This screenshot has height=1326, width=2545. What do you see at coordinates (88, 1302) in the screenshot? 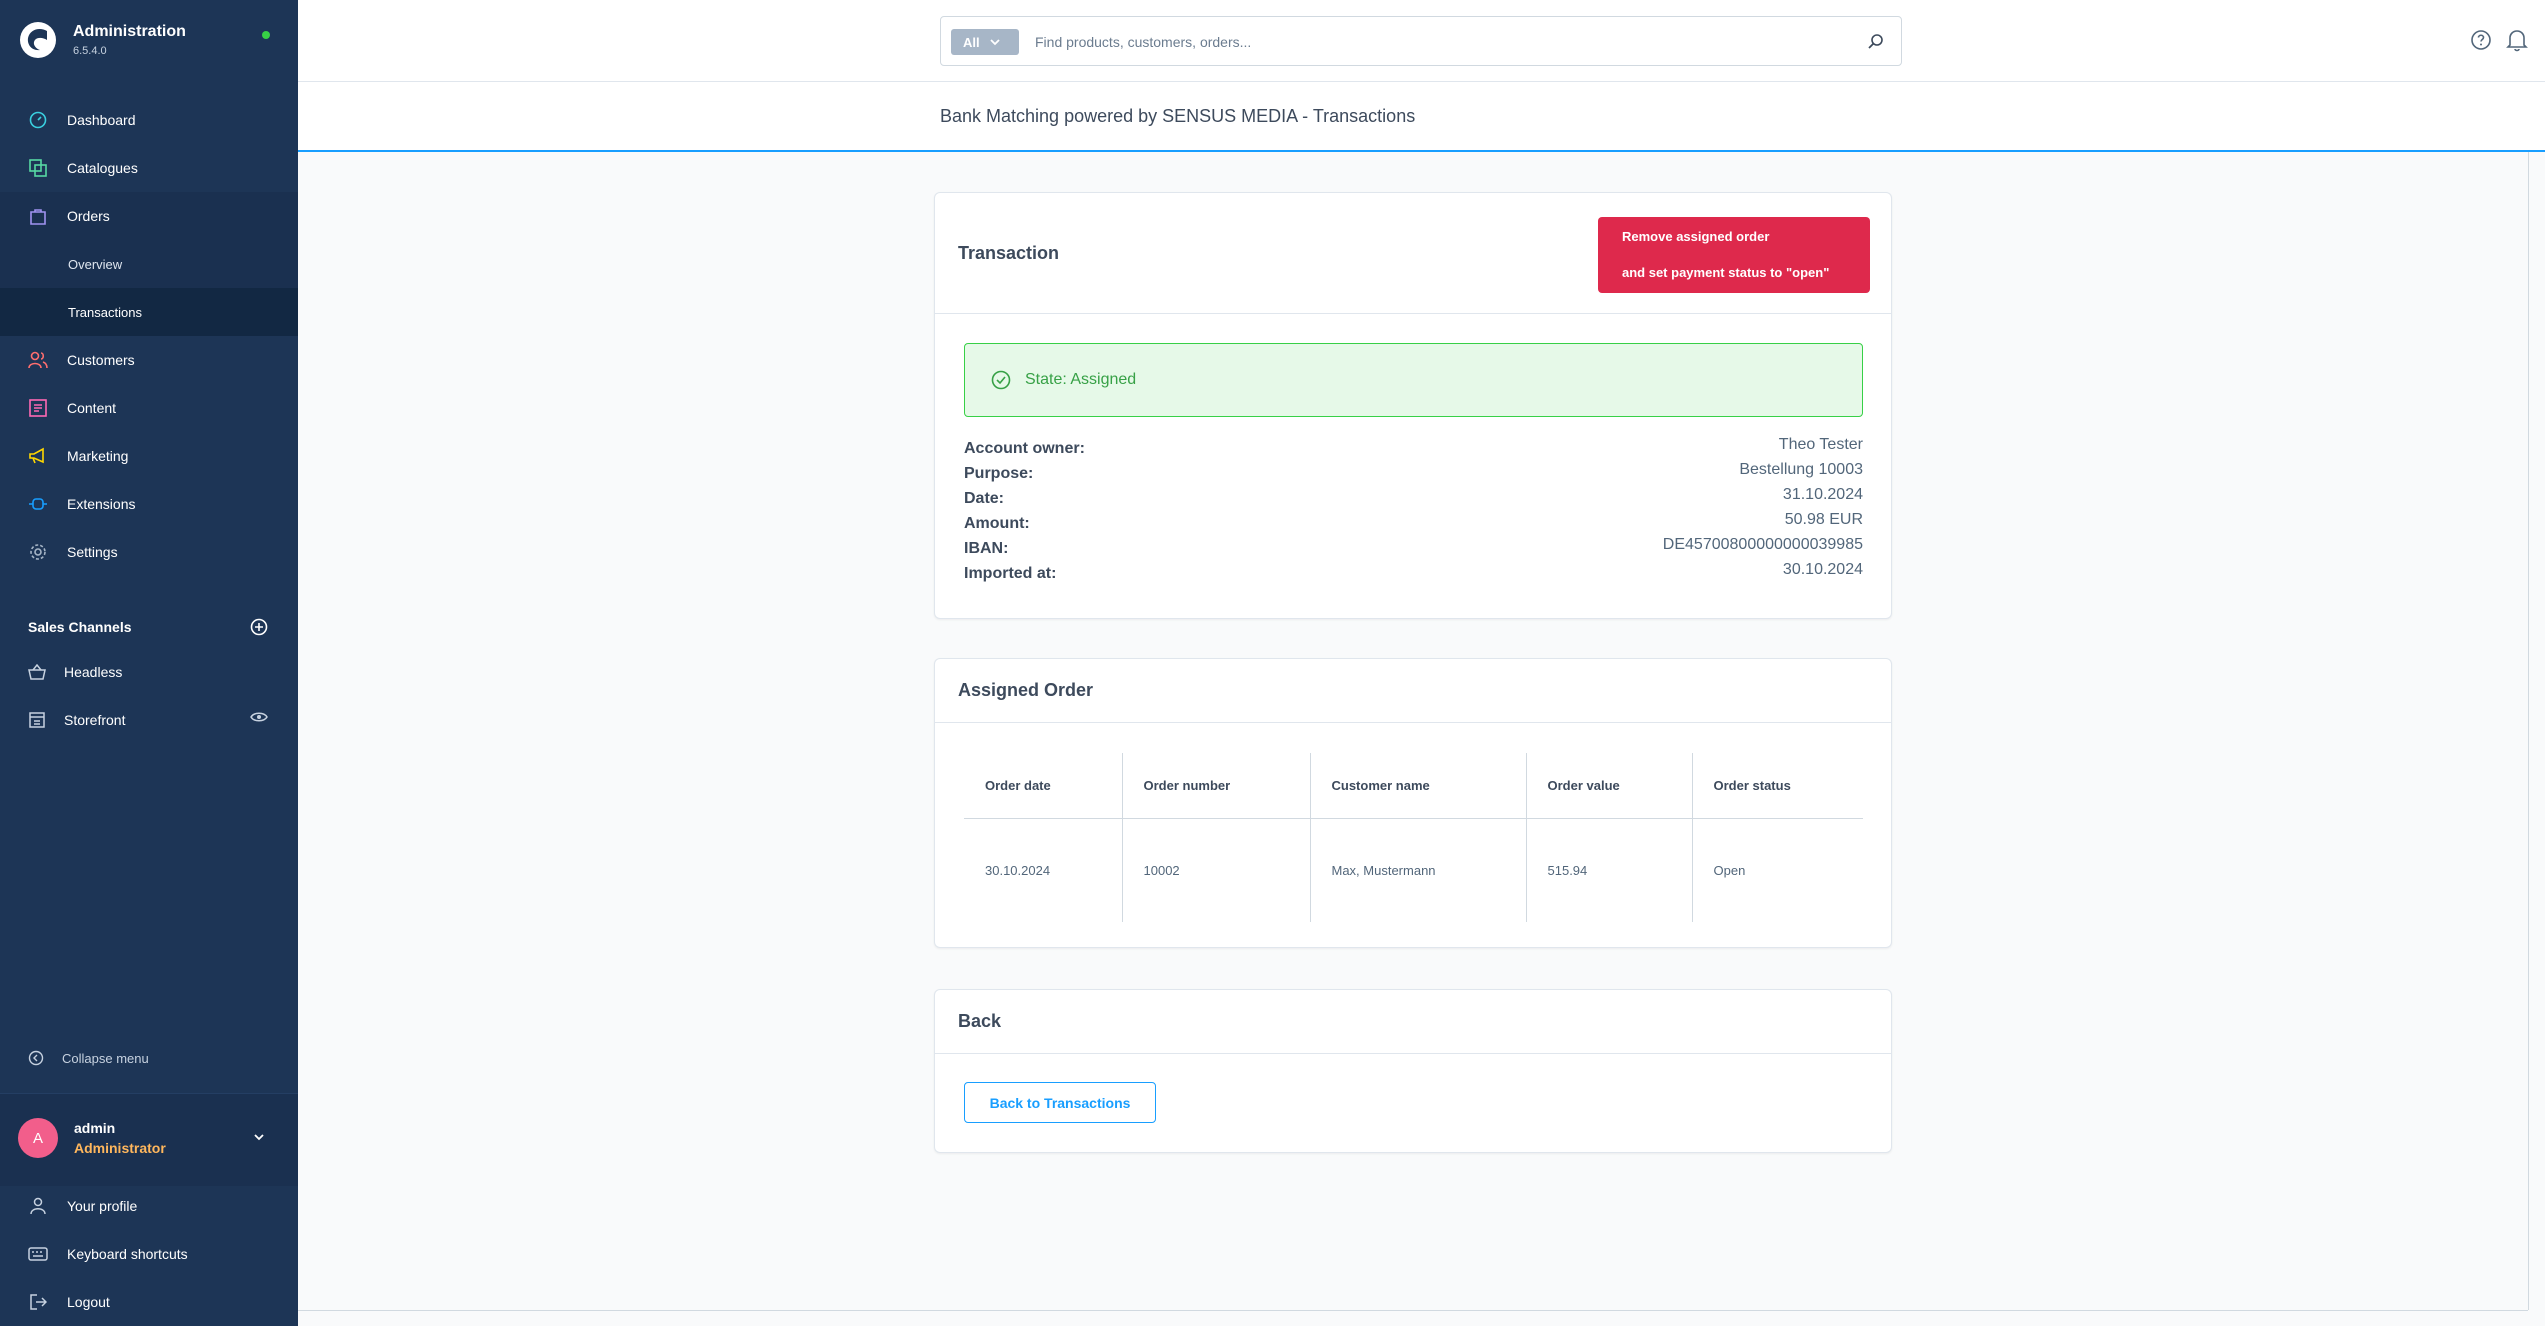
I see `nav-logout-label: Logout` at bounding box center [88, 1302].